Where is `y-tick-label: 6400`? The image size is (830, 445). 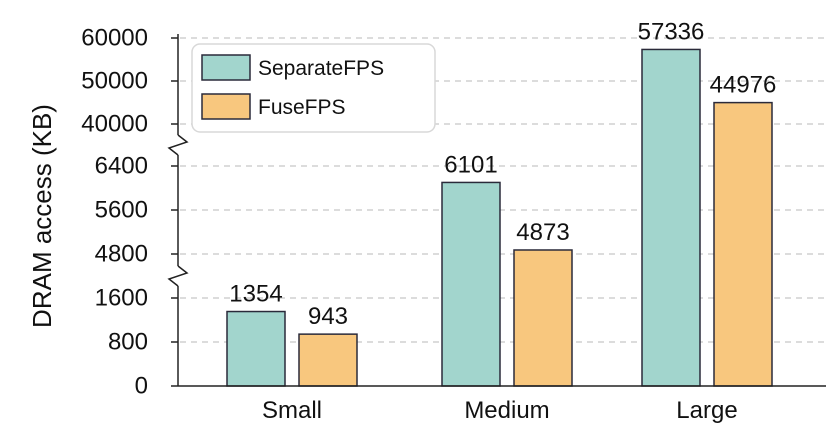
y-tick-label: 6400 is located at coordinates (121, 166).